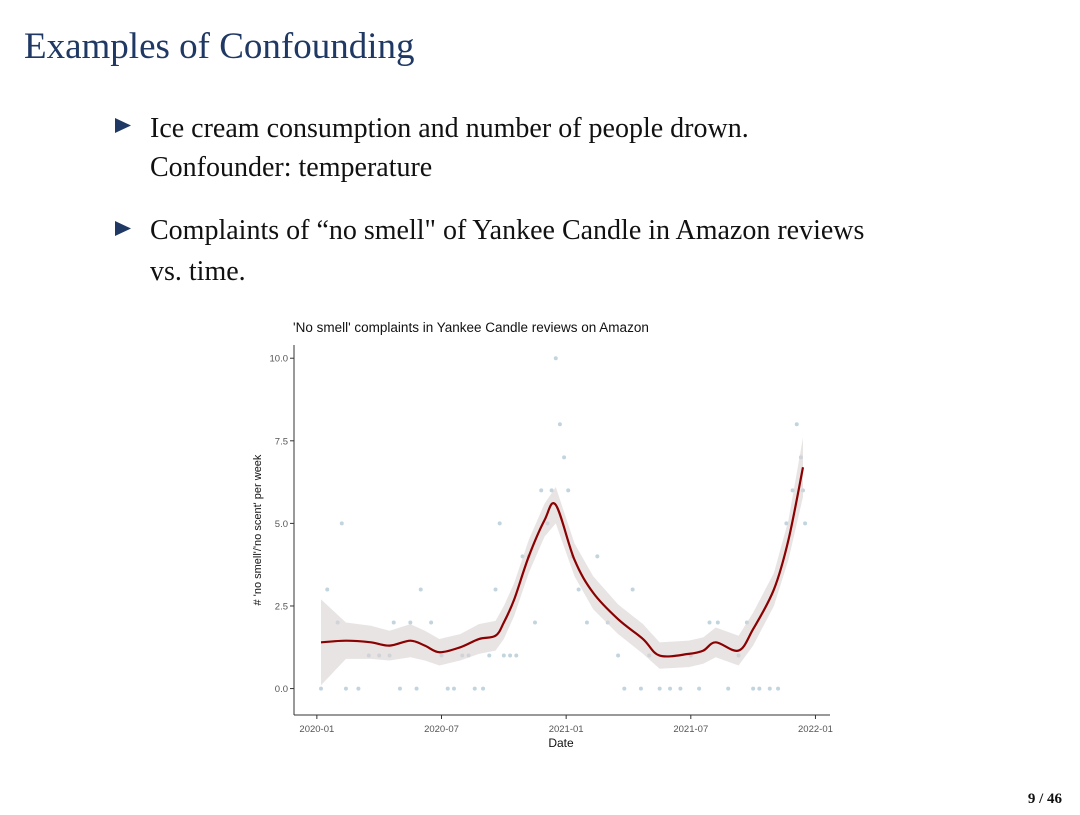  I want to click on x-tick-label: 2021-07, so click(690, 729).